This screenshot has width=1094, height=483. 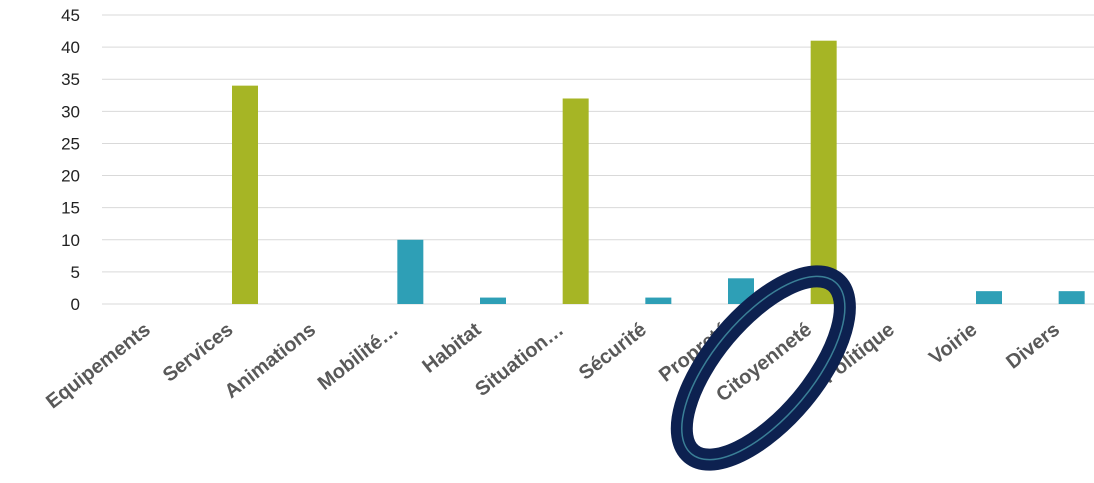 What do you see at coordinates (75, 272) in the screenshot?
I see `y-tick-label: 5` at bounding box center [75, 272].